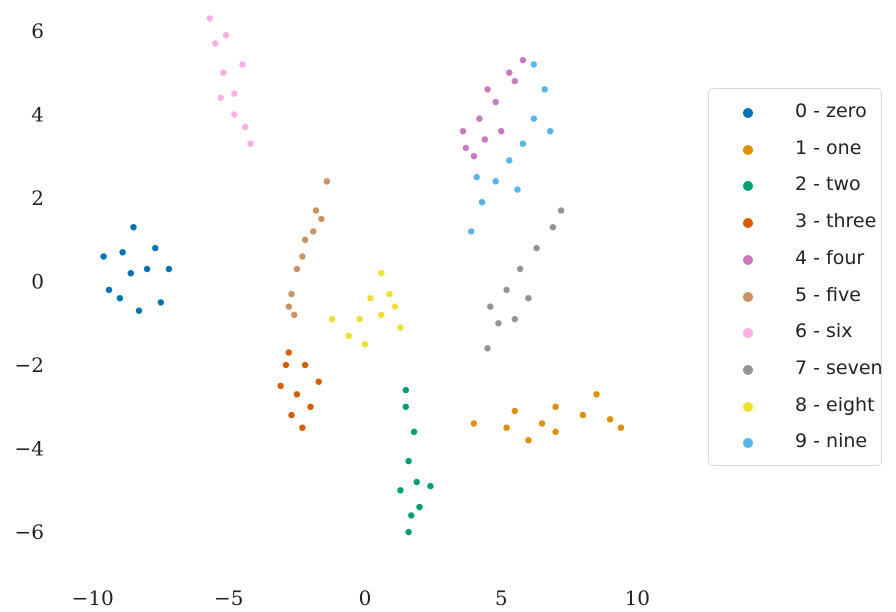 The height and width of the screenshot is (612, 896). I want to click on legend-item: 4 - four, so click(795, 260).